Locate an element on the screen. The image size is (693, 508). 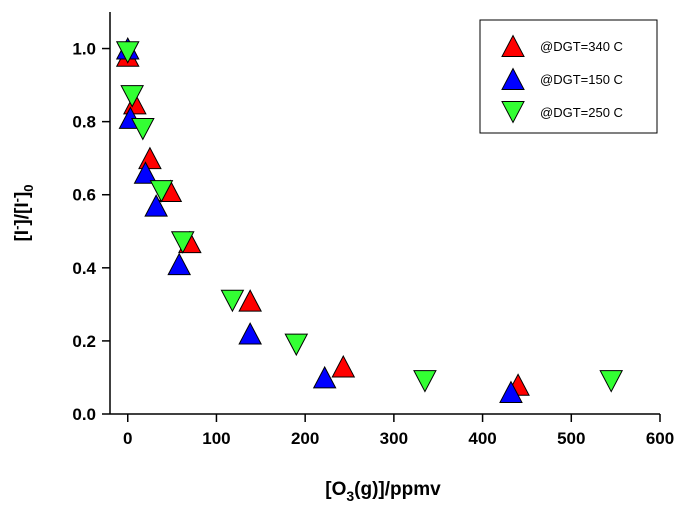
x-tick-label: 100 is located at coordinates (216, 438).